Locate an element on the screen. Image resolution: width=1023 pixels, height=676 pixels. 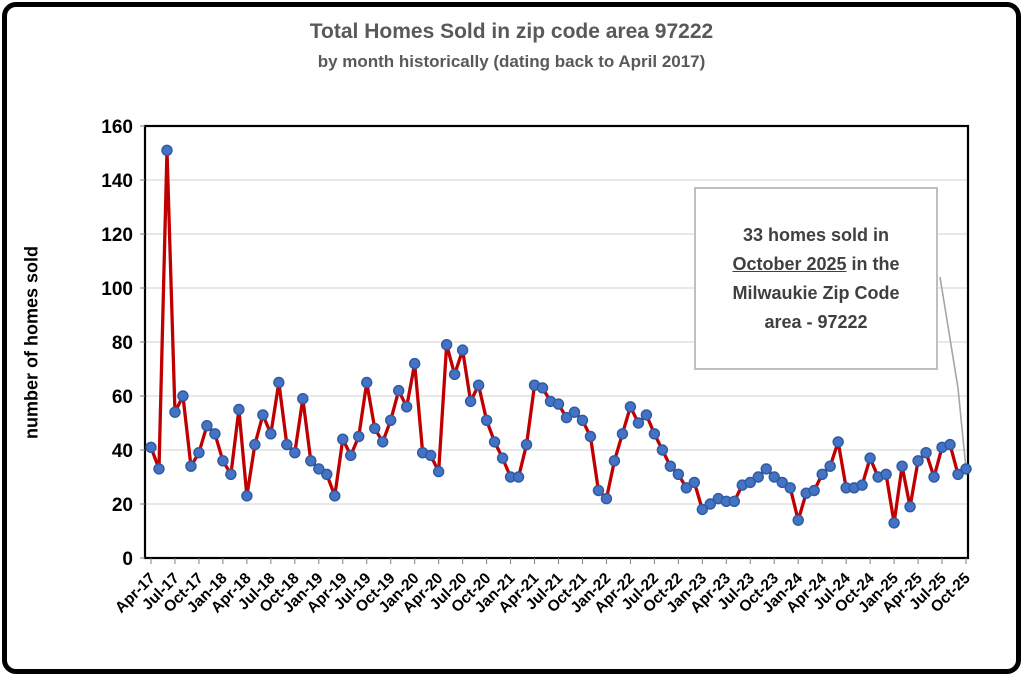
chart-title: Total Homes Sold in zip code area 97222 is located at coordinates (511, 31).